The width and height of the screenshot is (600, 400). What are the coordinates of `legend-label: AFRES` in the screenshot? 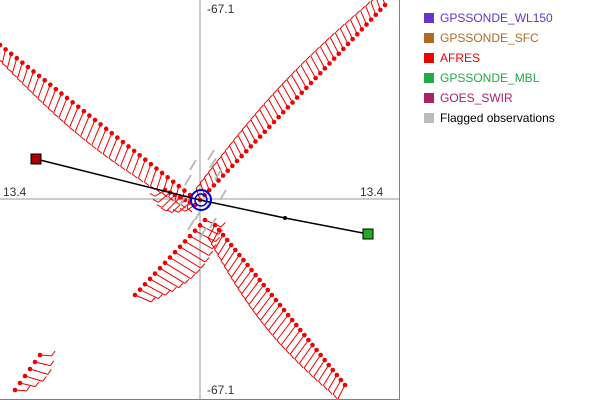 It's located at (460, 58).